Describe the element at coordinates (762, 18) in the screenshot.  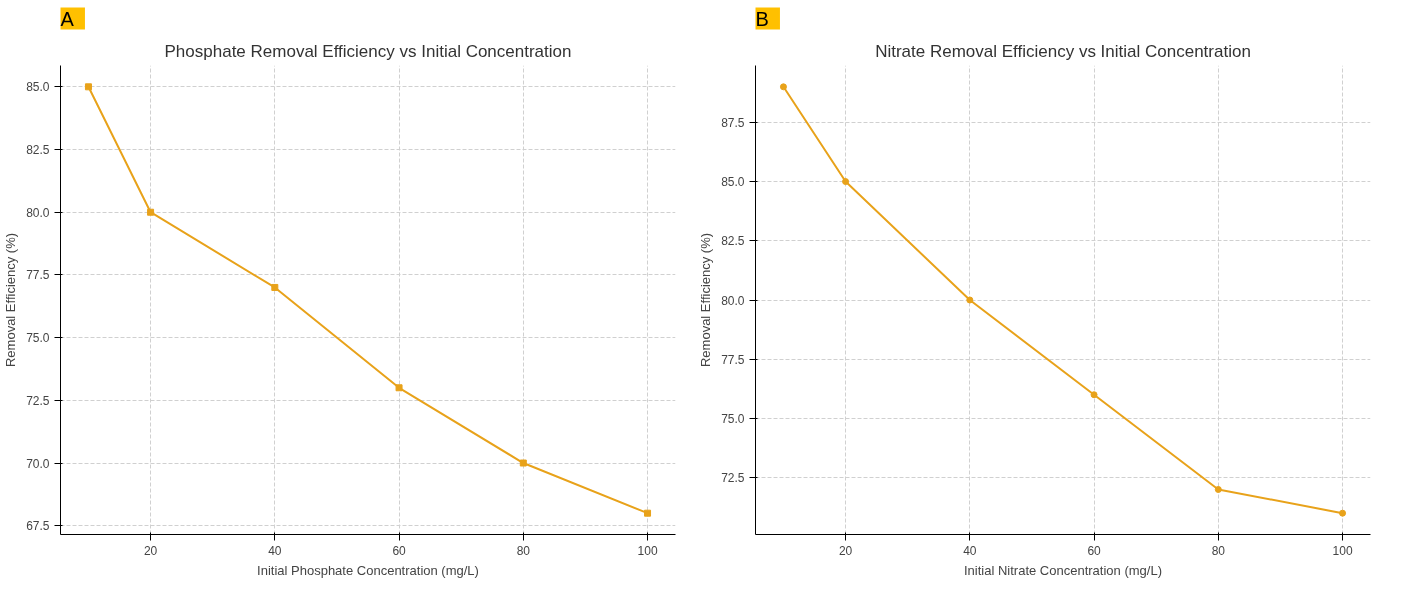
I see `text: B` at that location.